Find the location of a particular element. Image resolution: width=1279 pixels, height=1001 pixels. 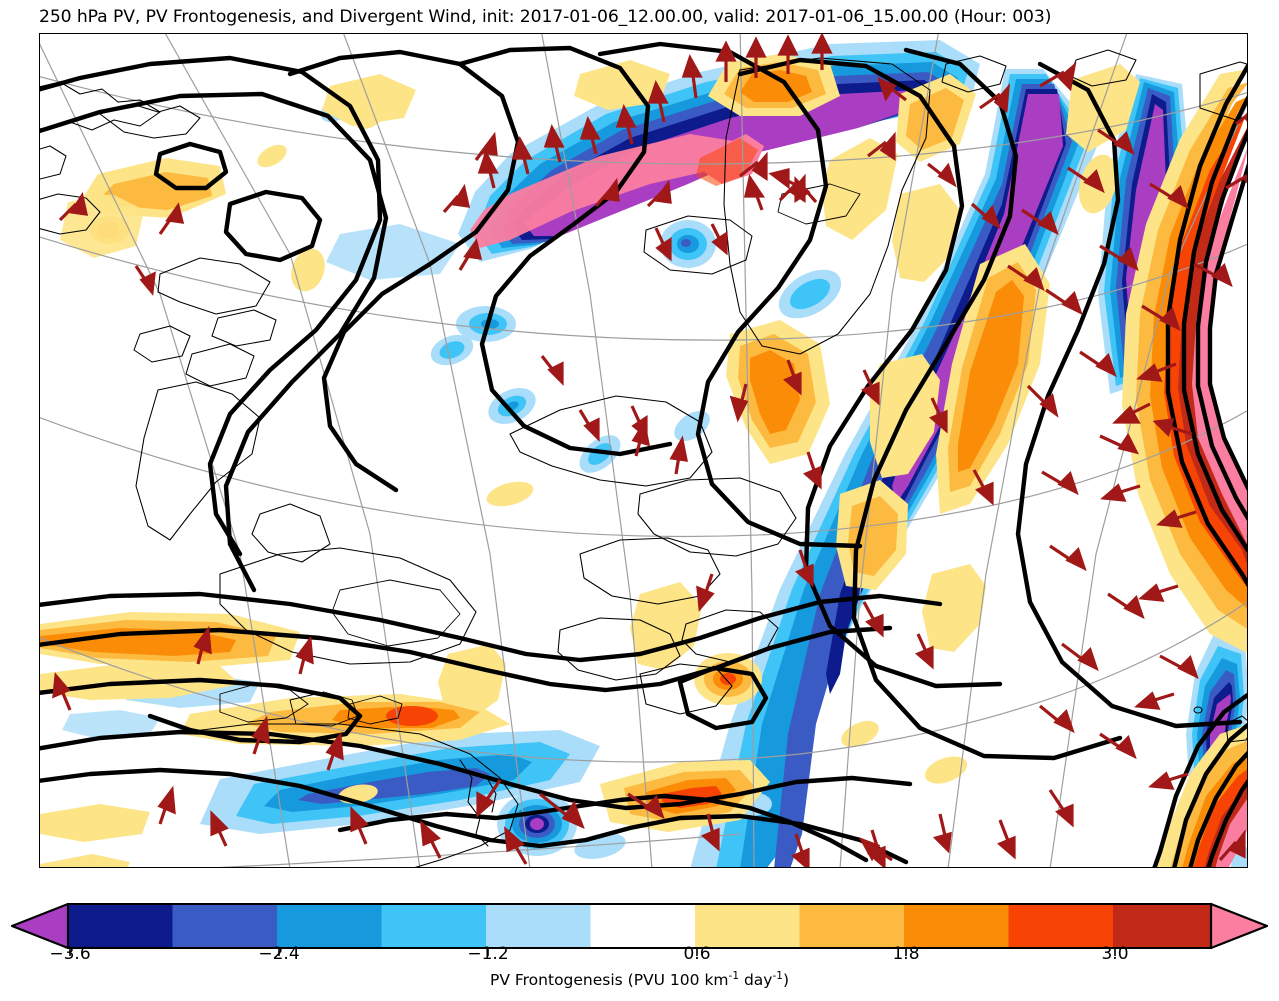

colorbar-tick-4: 1.8 is located at coordinates (906, 954).